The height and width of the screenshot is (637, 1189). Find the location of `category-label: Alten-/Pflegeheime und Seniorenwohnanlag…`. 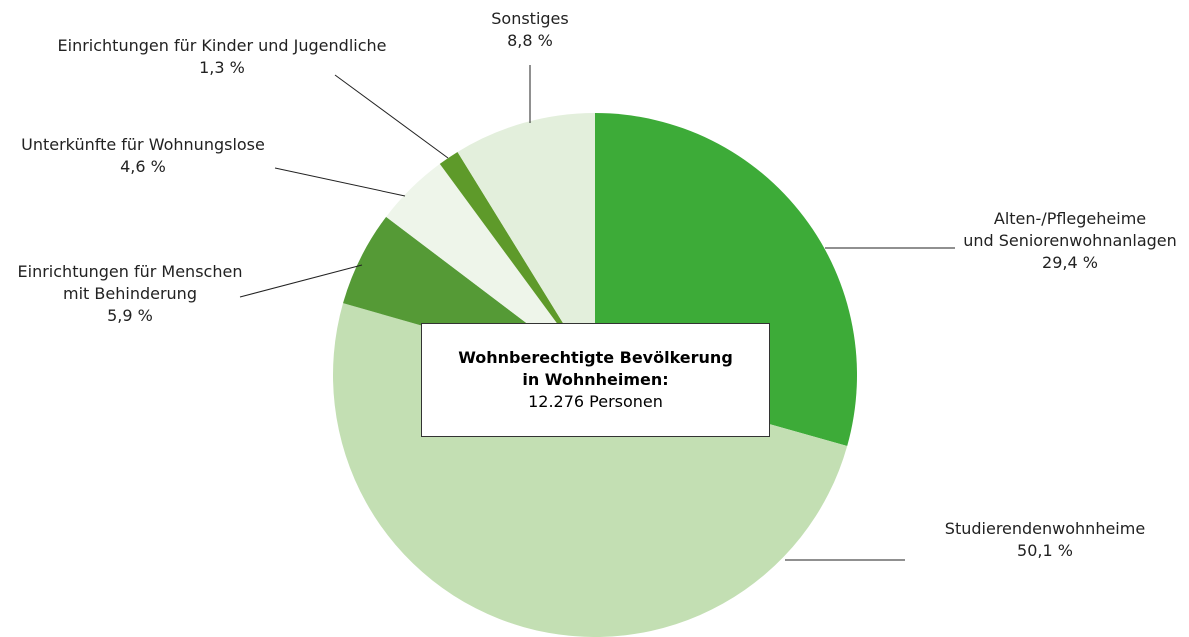

category-label: Alten-/Pflegeheime und Seniorenwohnanlag… is located at coordinates (1070, 229).